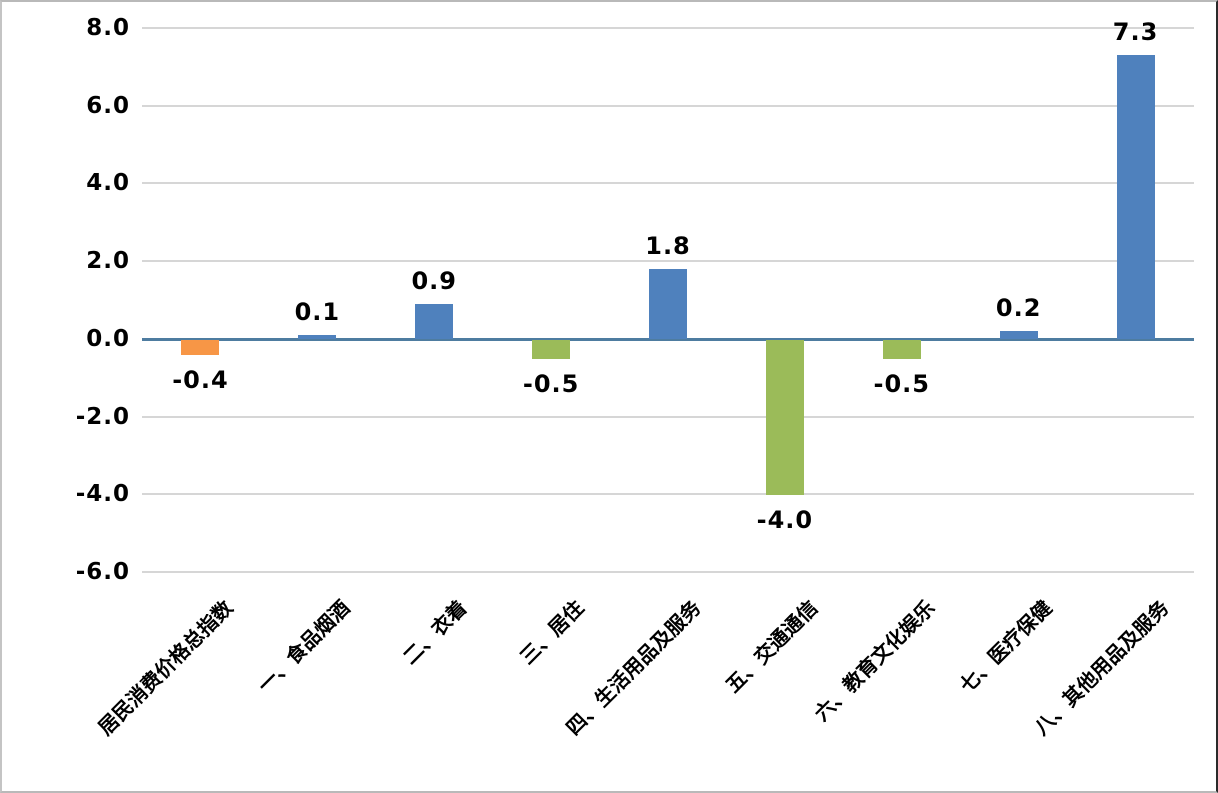  I want to click on y-axis-tick-label: 2.0, so click(108, 261).